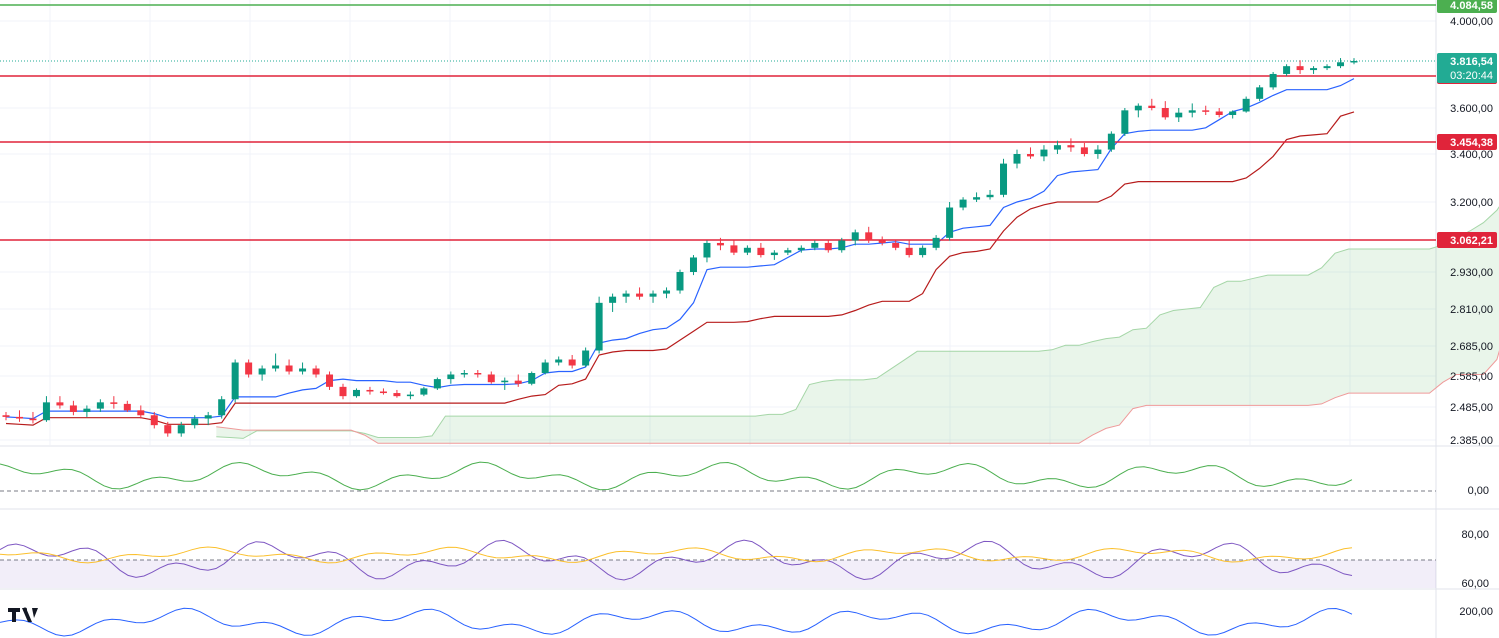  I want to click on rsi-line, so click(676, 560).